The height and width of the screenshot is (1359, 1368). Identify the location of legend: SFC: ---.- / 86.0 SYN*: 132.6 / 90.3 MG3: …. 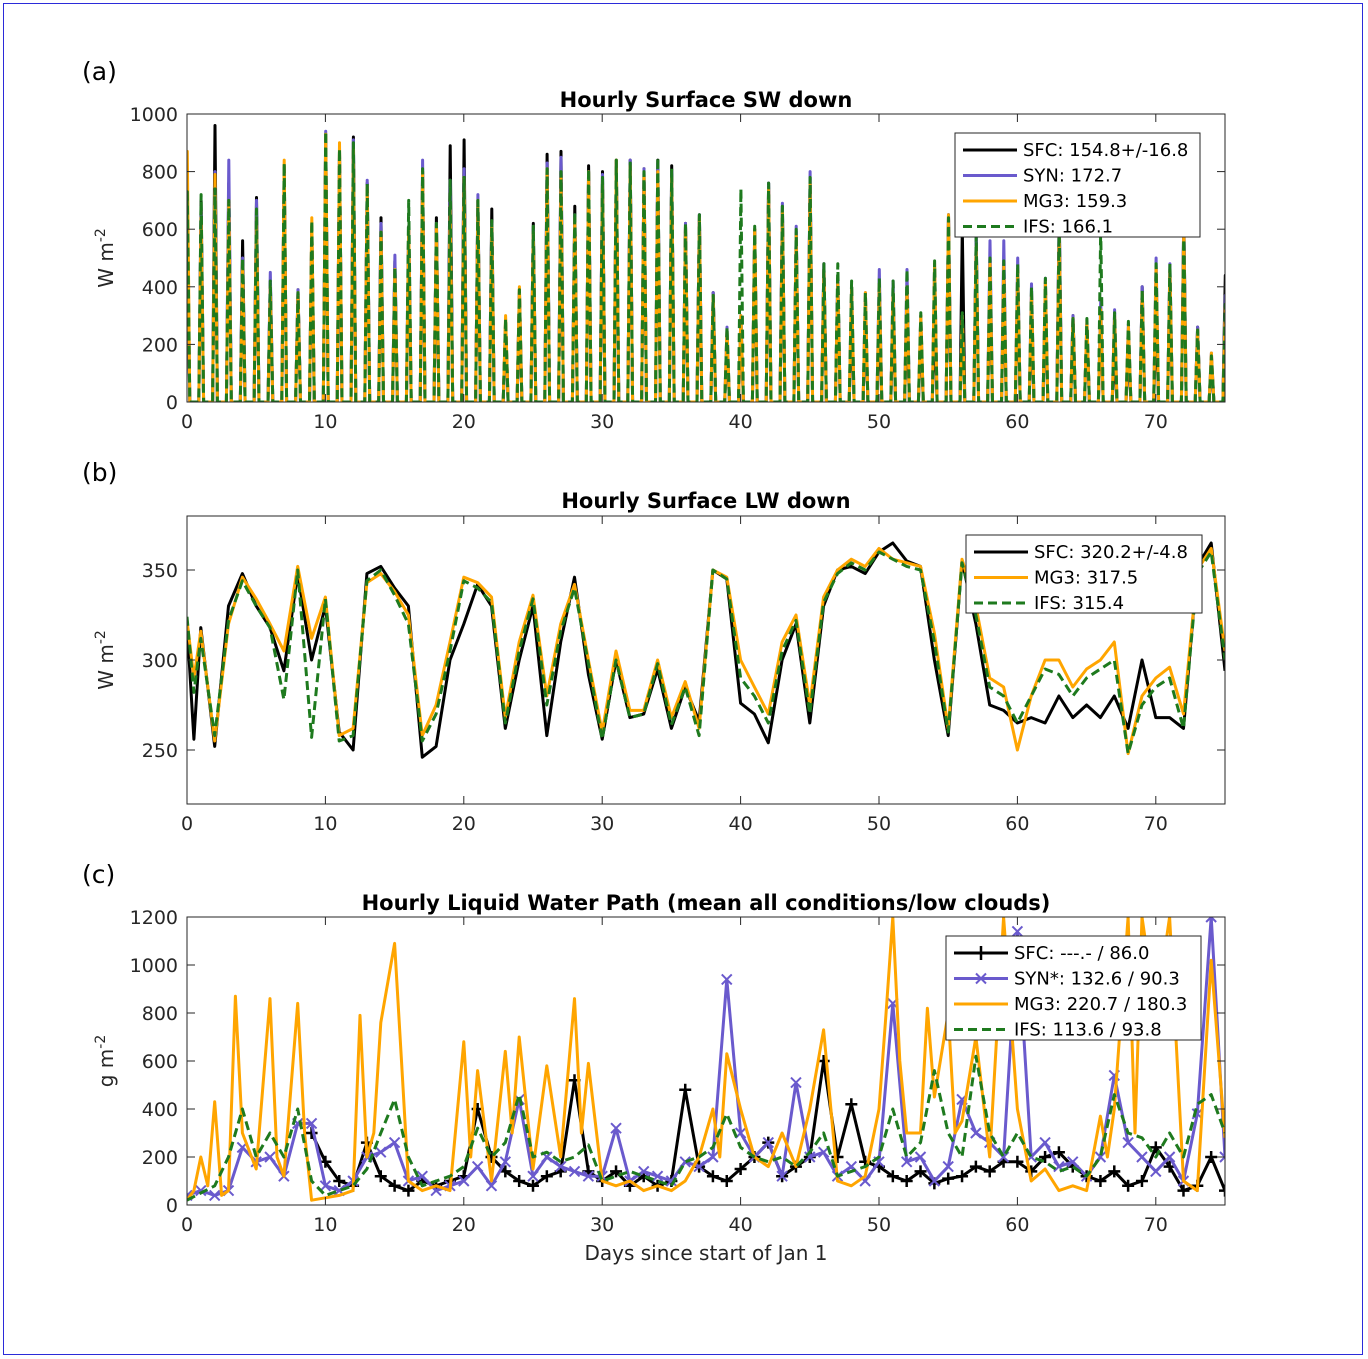
(1073, 988).